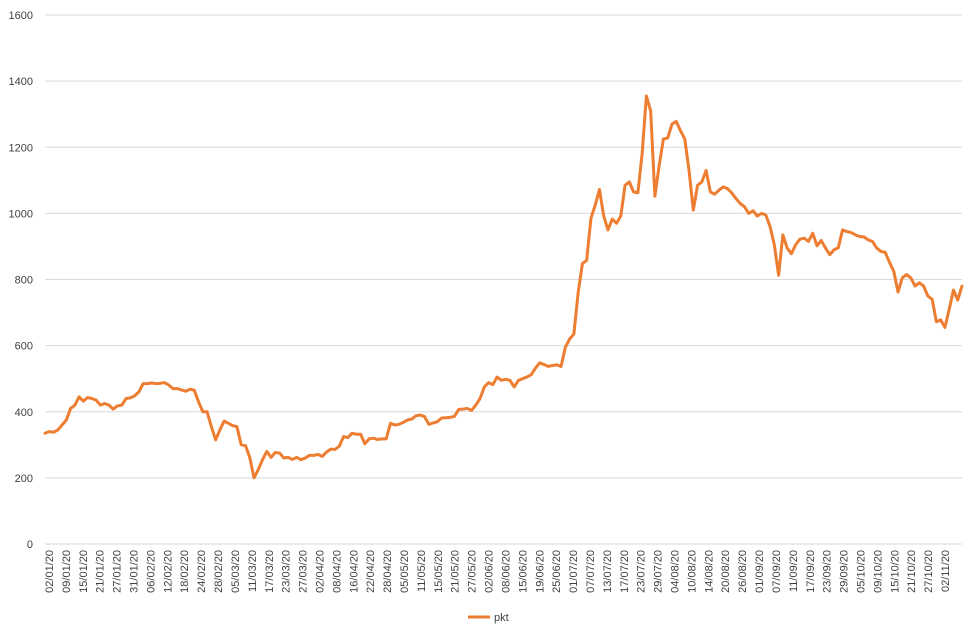 Image resolution: width=976 pixels, height=638 pixels. What do you see at coordinates (439, 571) in the screenshot?
I see `x-tick-label: 15/05/20` at bounding box center [439, 571].